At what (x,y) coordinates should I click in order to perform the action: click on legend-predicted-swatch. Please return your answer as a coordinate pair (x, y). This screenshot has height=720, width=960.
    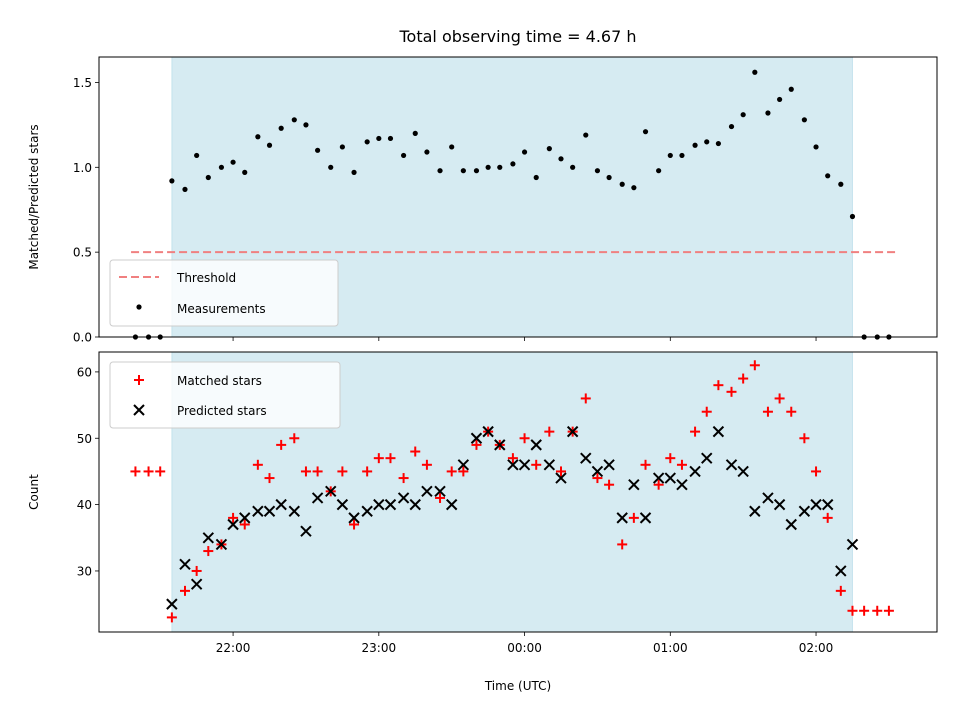
    Looking at the image, I should click on (139, 410).